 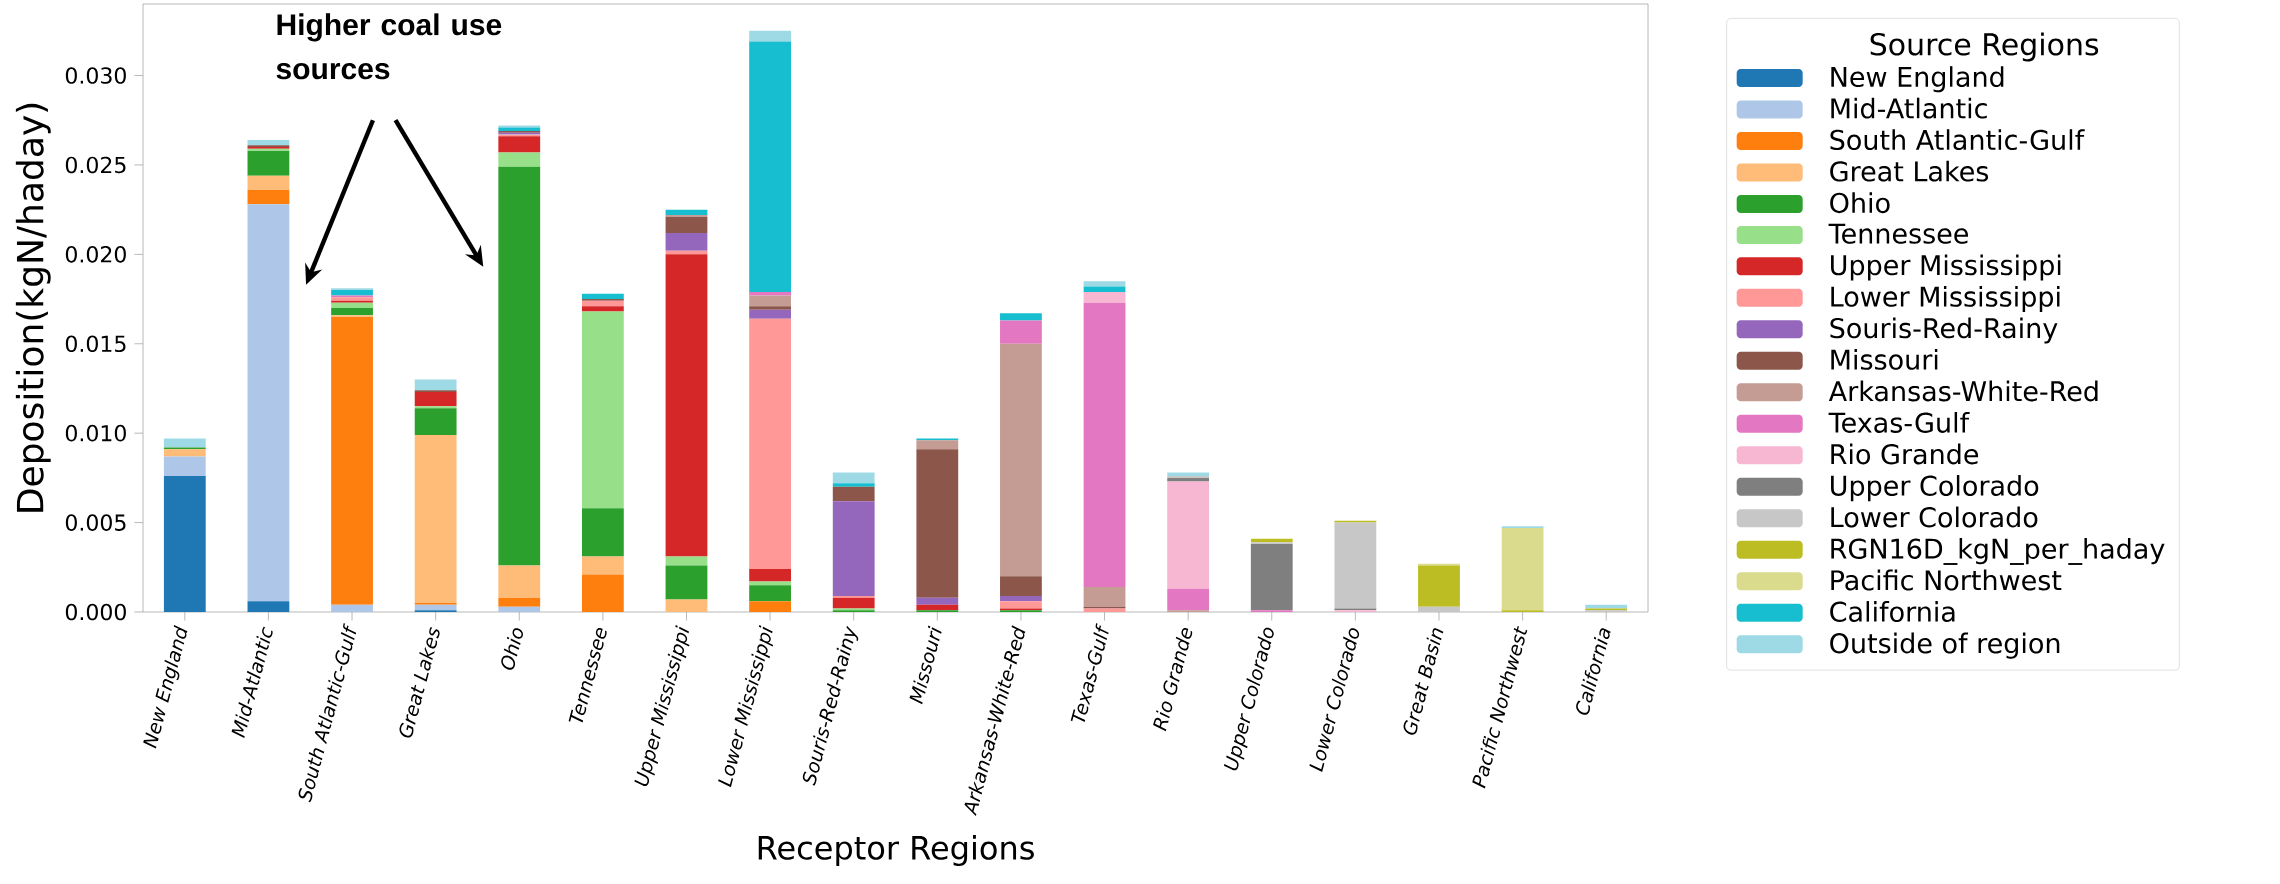 What do you see at coordinates (419, 682) in the screenshot?
I see `x-tick-label: Great Lakes` at bounding box center [419, 682].